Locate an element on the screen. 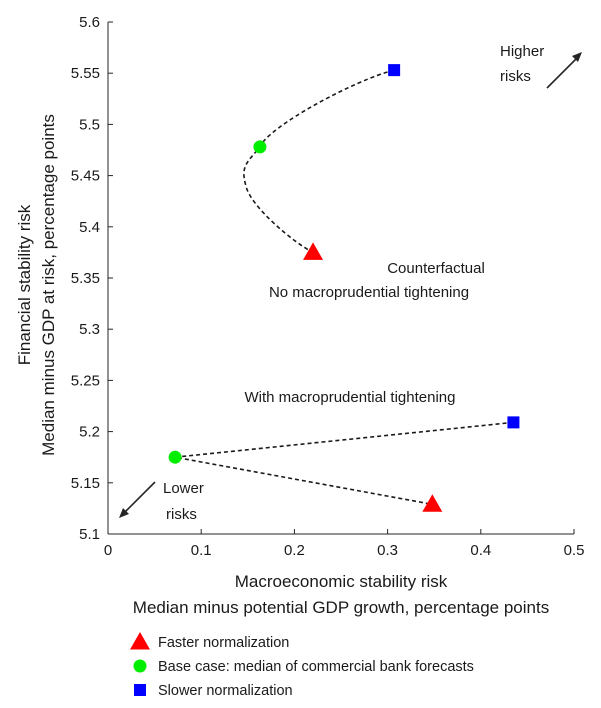 This screenshot has height=708, width=601. legend-label: Slower normalization is located at coordinates (225, 691).